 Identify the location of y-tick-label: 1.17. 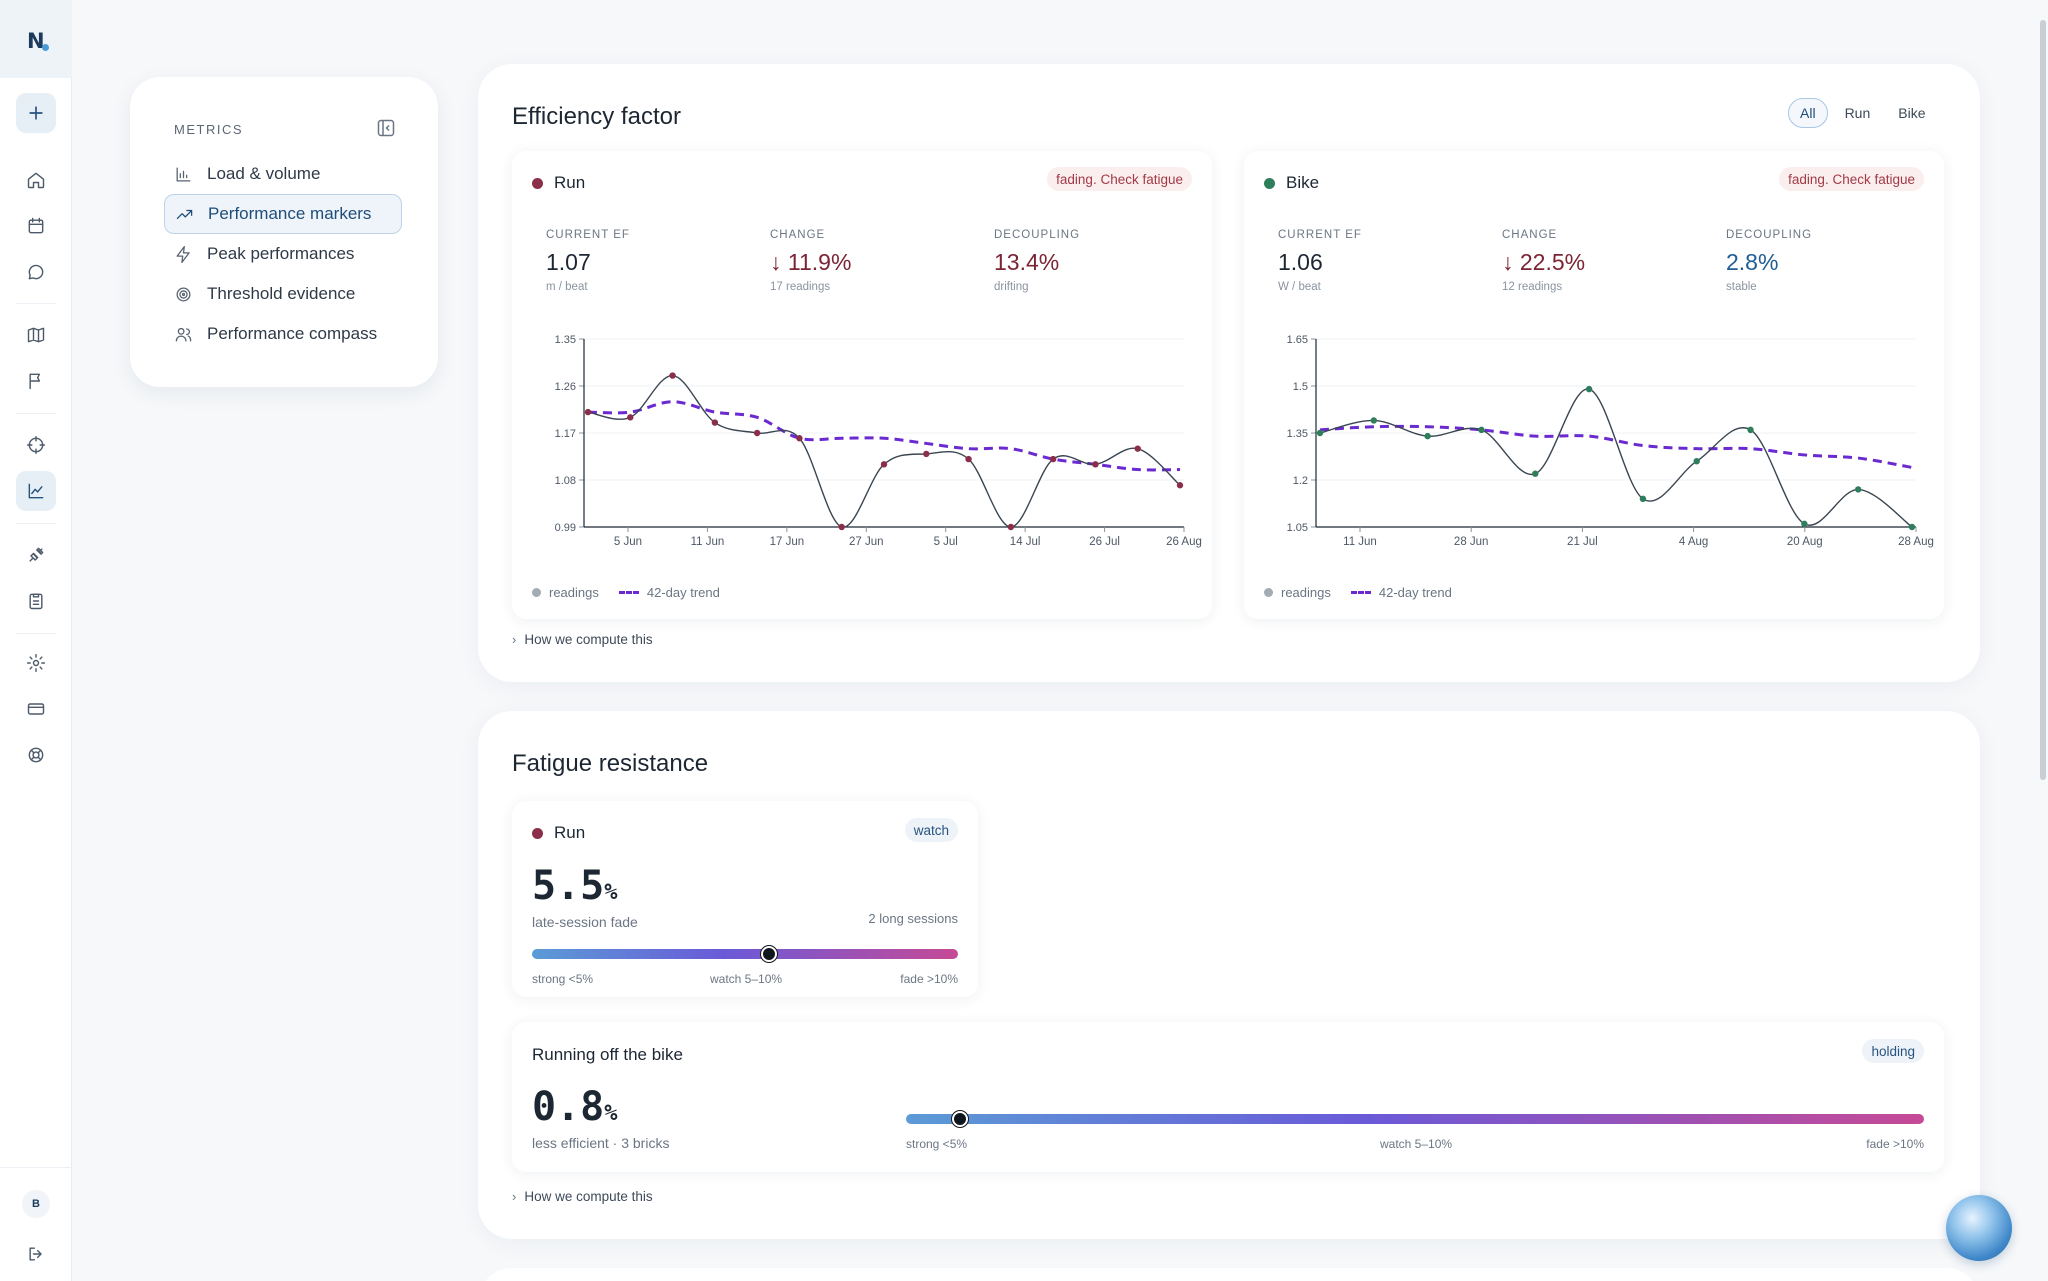
(565, 434).